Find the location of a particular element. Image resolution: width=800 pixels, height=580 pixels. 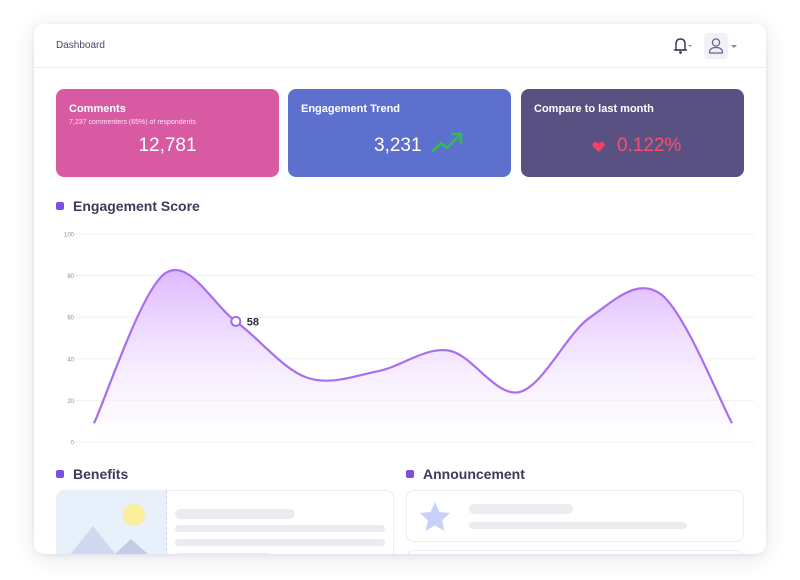

y-tick-label: 60 is located at coordinates (70, 319).